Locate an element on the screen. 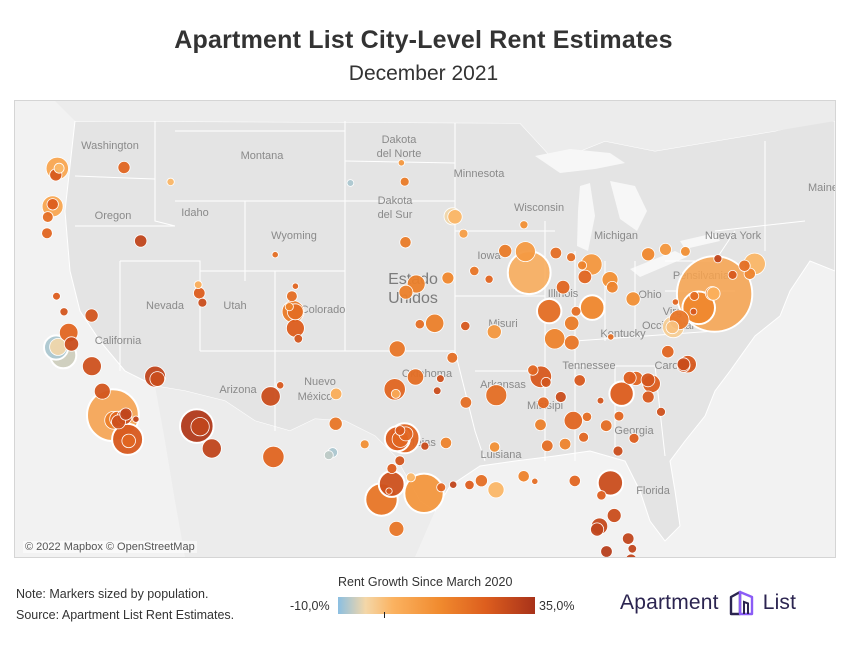 The height and width of the screenshot is (646, 847). city-marker-odessa: Odessa is located at coordinates (328, 455).